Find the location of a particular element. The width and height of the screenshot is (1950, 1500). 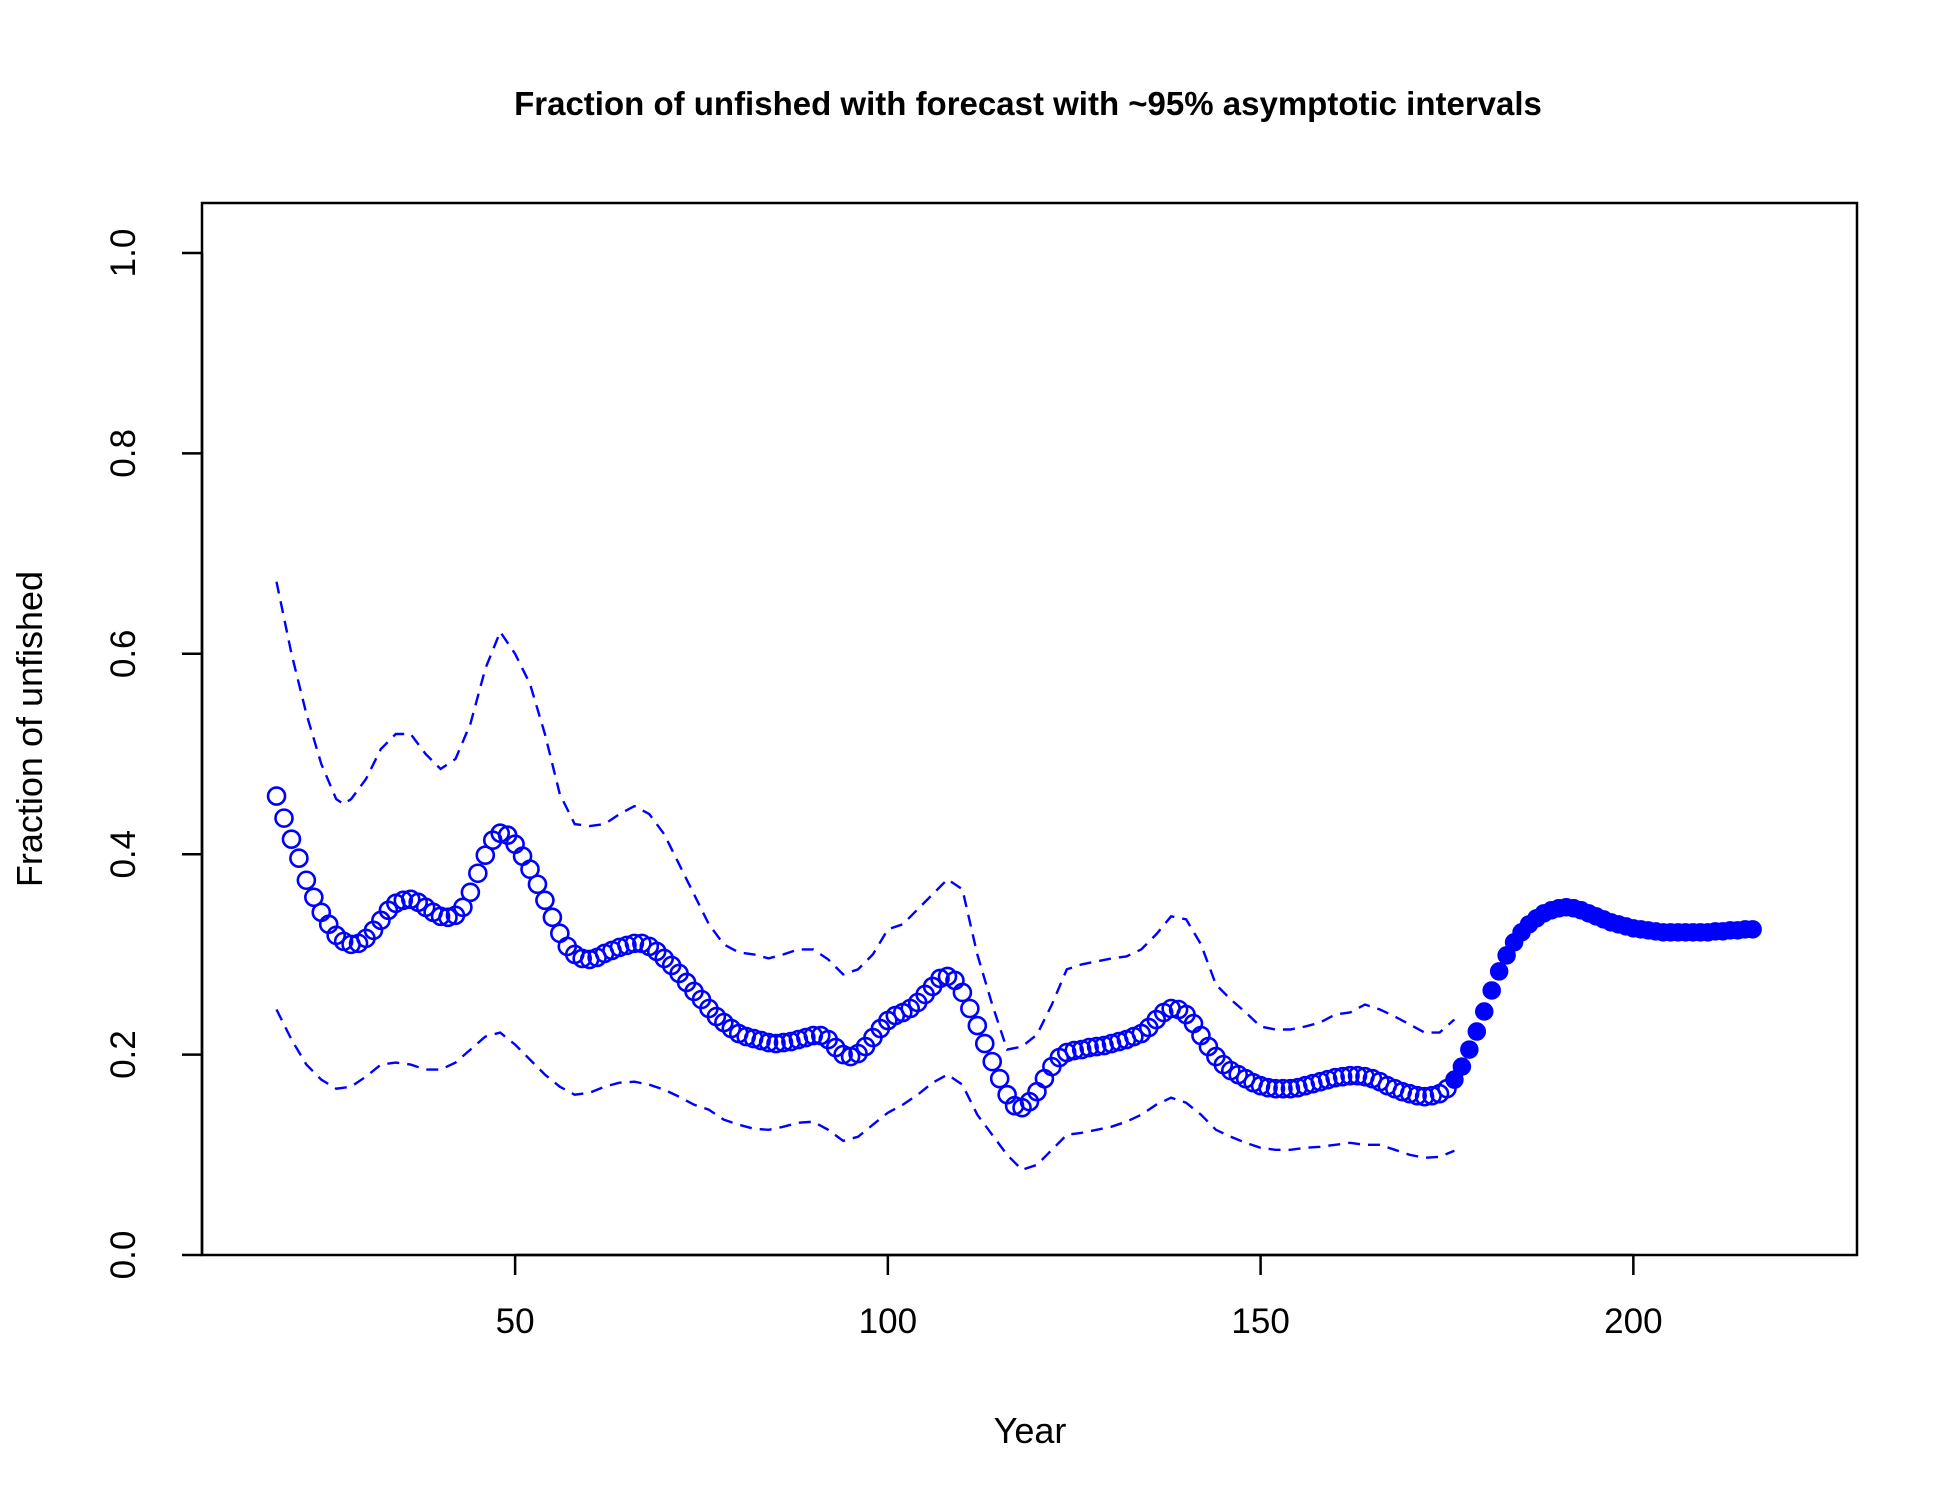

interval-line is located at coordinates (865, 1090).